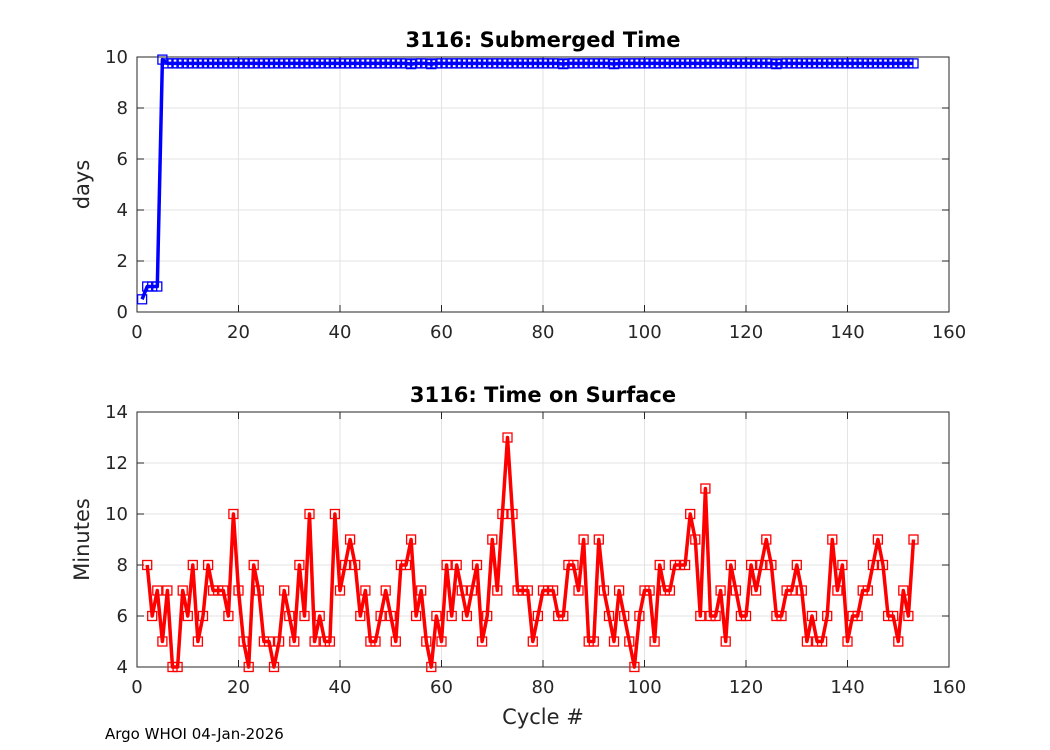 The width and height of the screenshot is (1050, 750). Describe the element at coordinates (543, 687) in the screenshot. I see `x-tick-label: 80` at that location.